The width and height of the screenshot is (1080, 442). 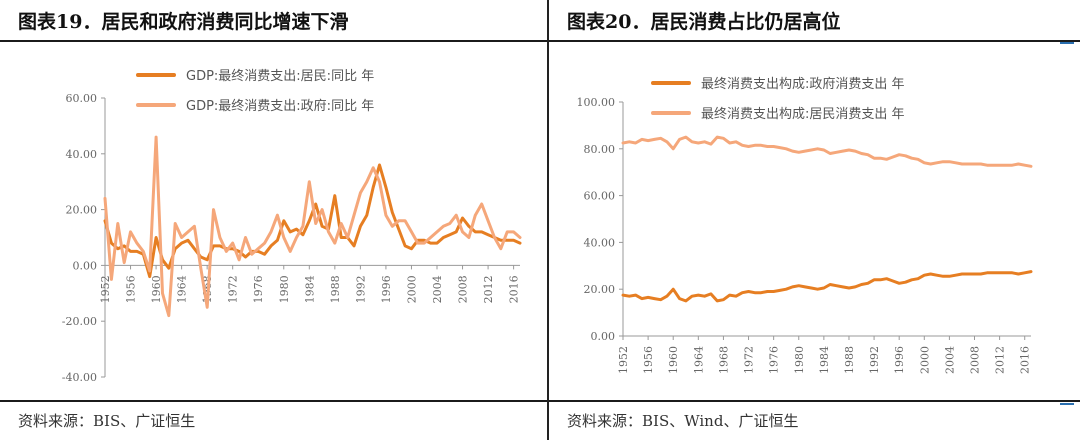 I want to click on x-tick-label: 1968, so click(x=723, y=360).